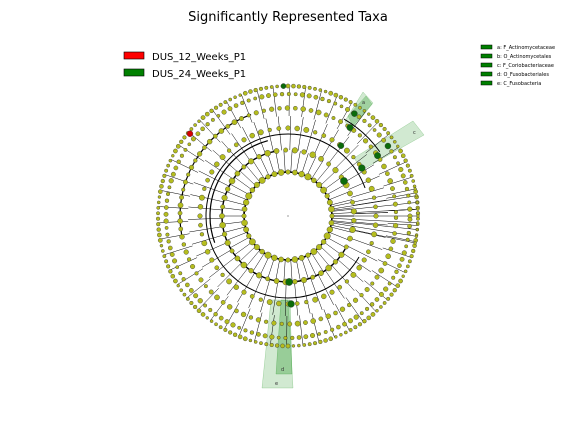 The width and height of the screenshot is (576, 432). Describe the element at coordinates (374, 221) in the screenshot. I see `leaf-branch` at that location.